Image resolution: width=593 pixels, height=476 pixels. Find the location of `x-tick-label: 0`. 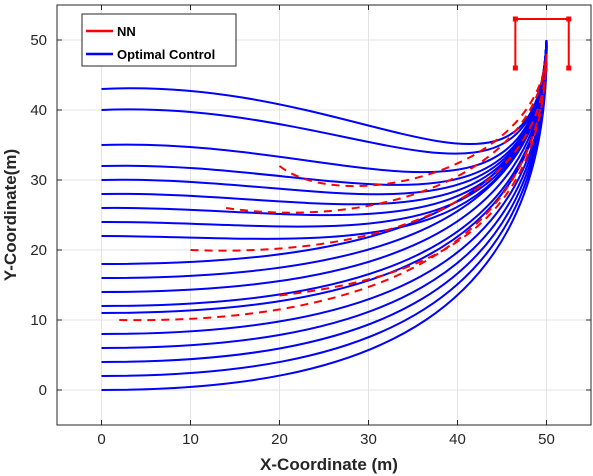

x-tick-label: 0 is located at coordinates (101, 439).